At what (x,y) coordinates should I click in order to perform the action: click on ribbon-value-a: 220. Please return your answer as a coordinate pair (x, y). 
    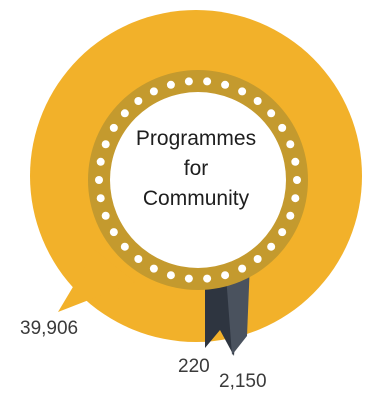
    Looking at the image, I should click on (194, 366).